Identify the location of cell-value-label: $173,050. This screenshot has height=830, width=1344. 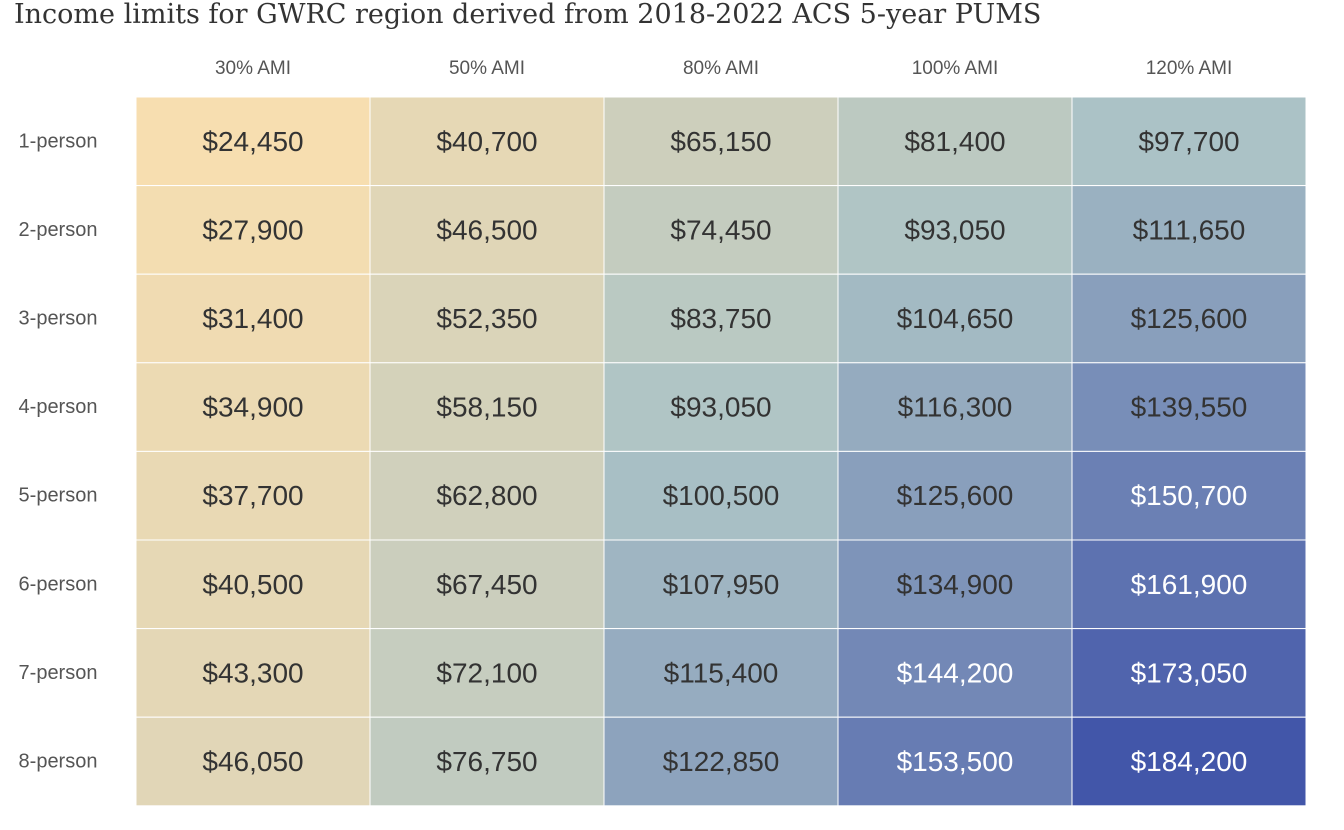
(1189, 672).